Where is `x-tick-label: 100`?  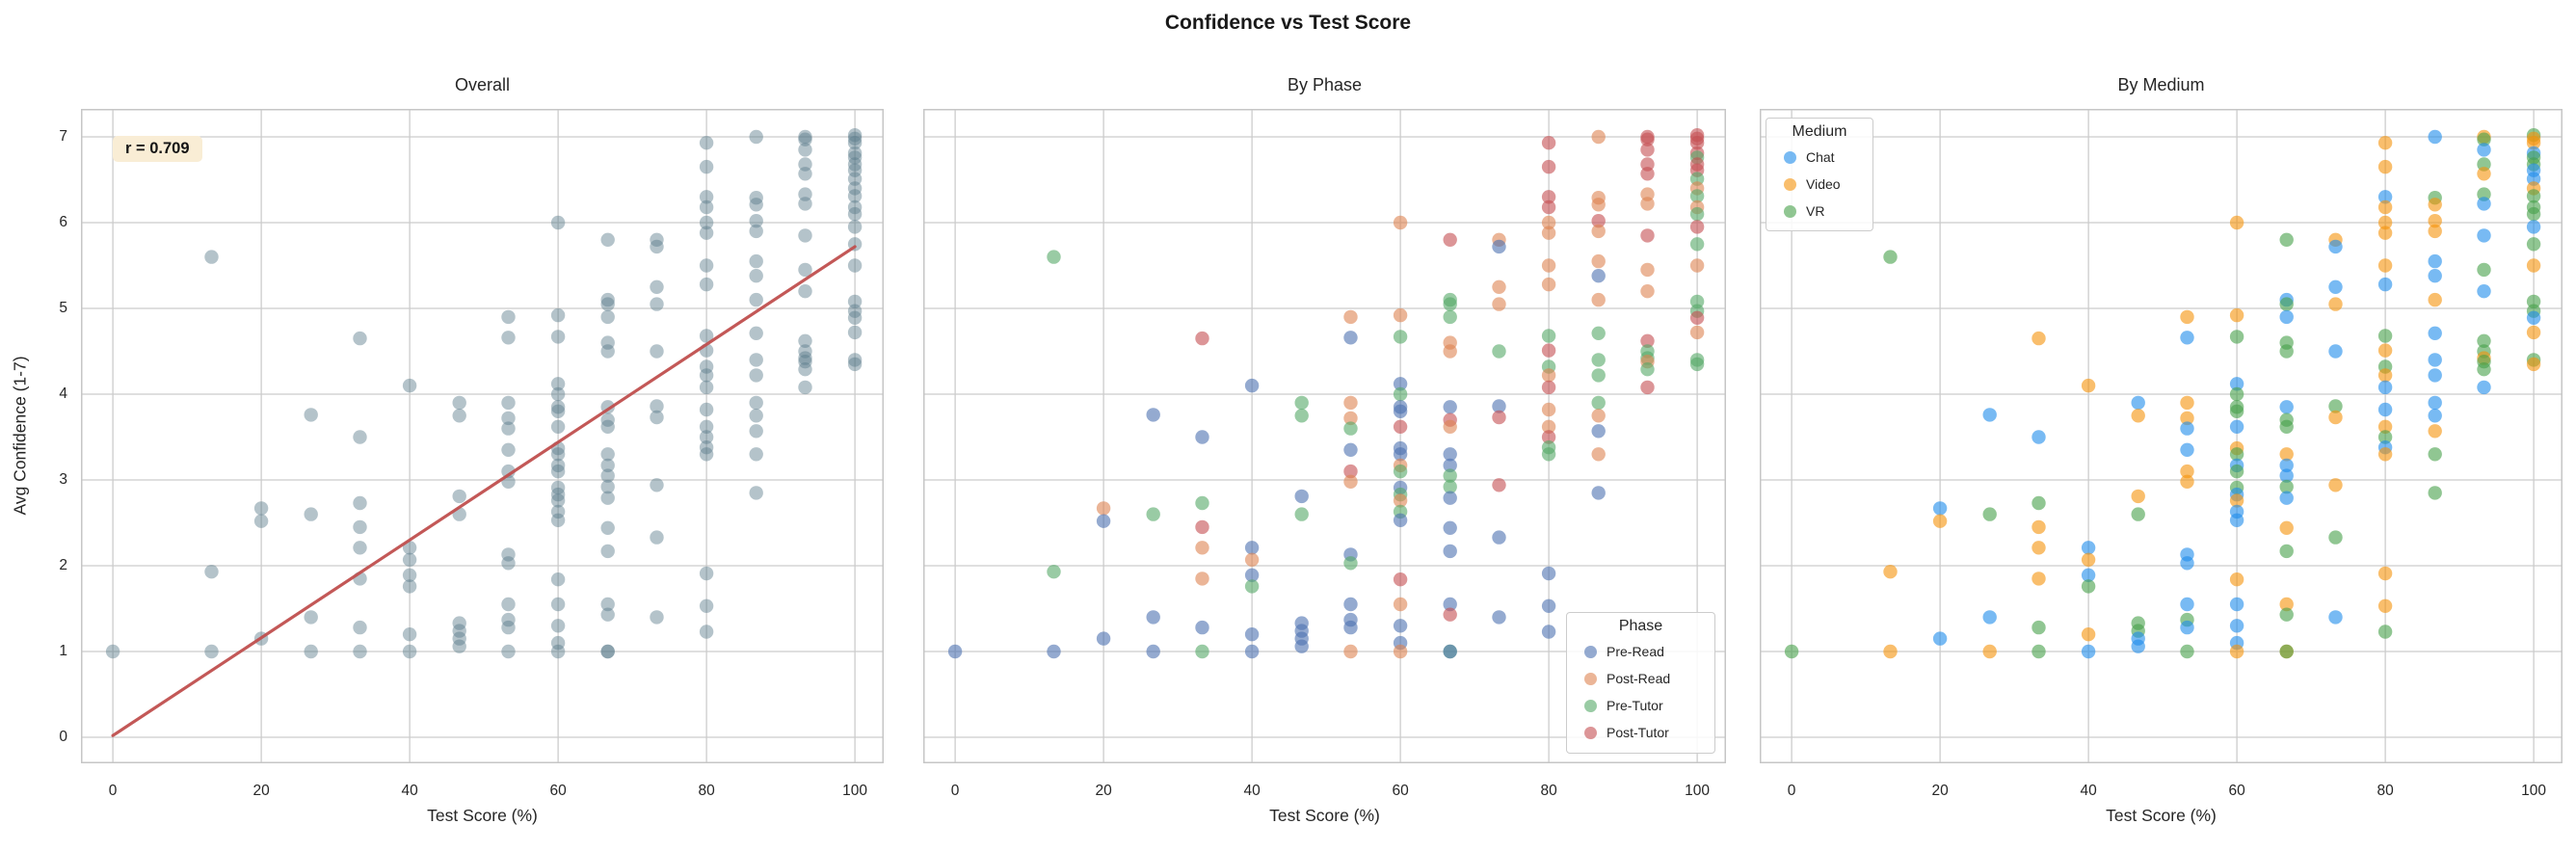
x-tick-label: 100 is located at coordinates (1698, 791).